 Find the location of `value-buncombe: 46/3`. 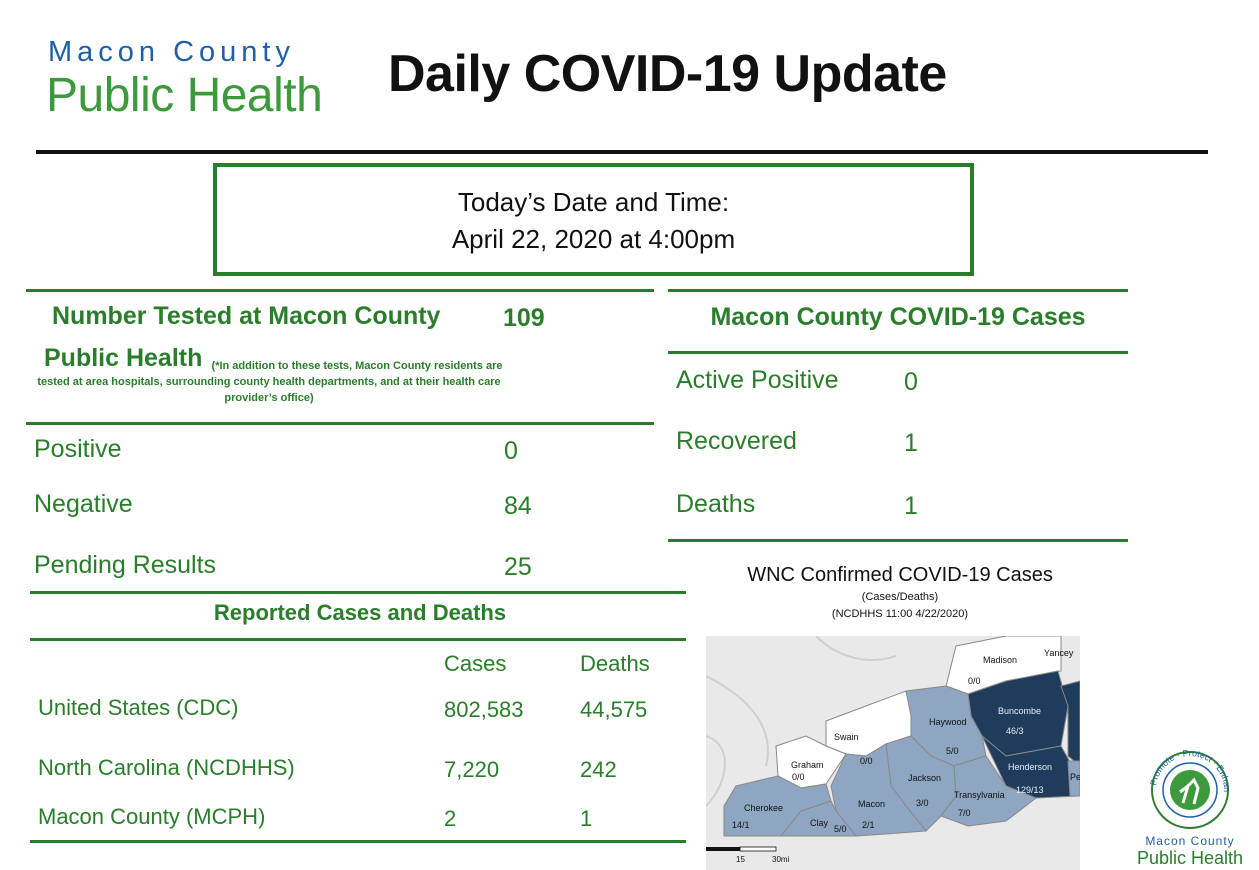

value-buncombe: 46/3 is located at coordinates (1015, 731).